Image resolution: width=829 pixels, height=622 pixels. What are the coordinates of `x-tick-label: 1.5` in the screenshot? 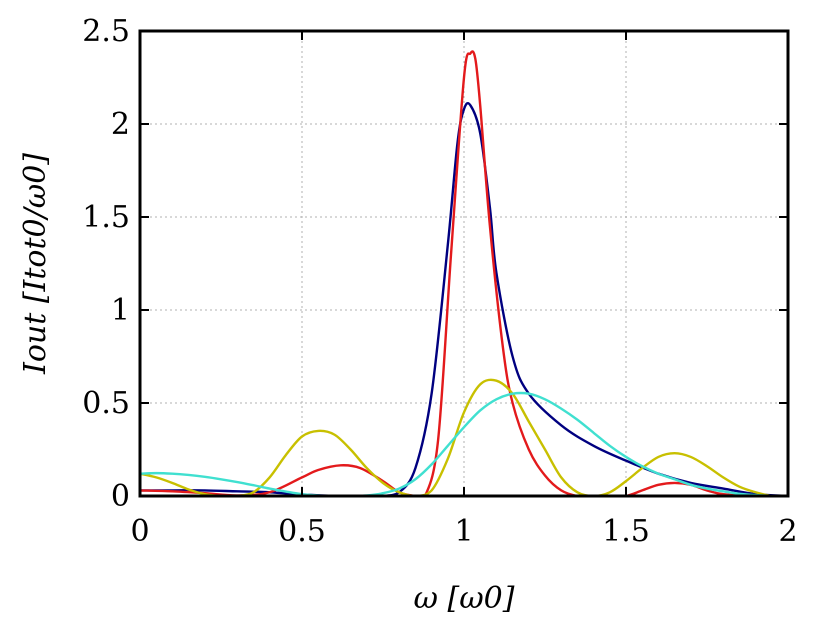 It's located at (626, 531).